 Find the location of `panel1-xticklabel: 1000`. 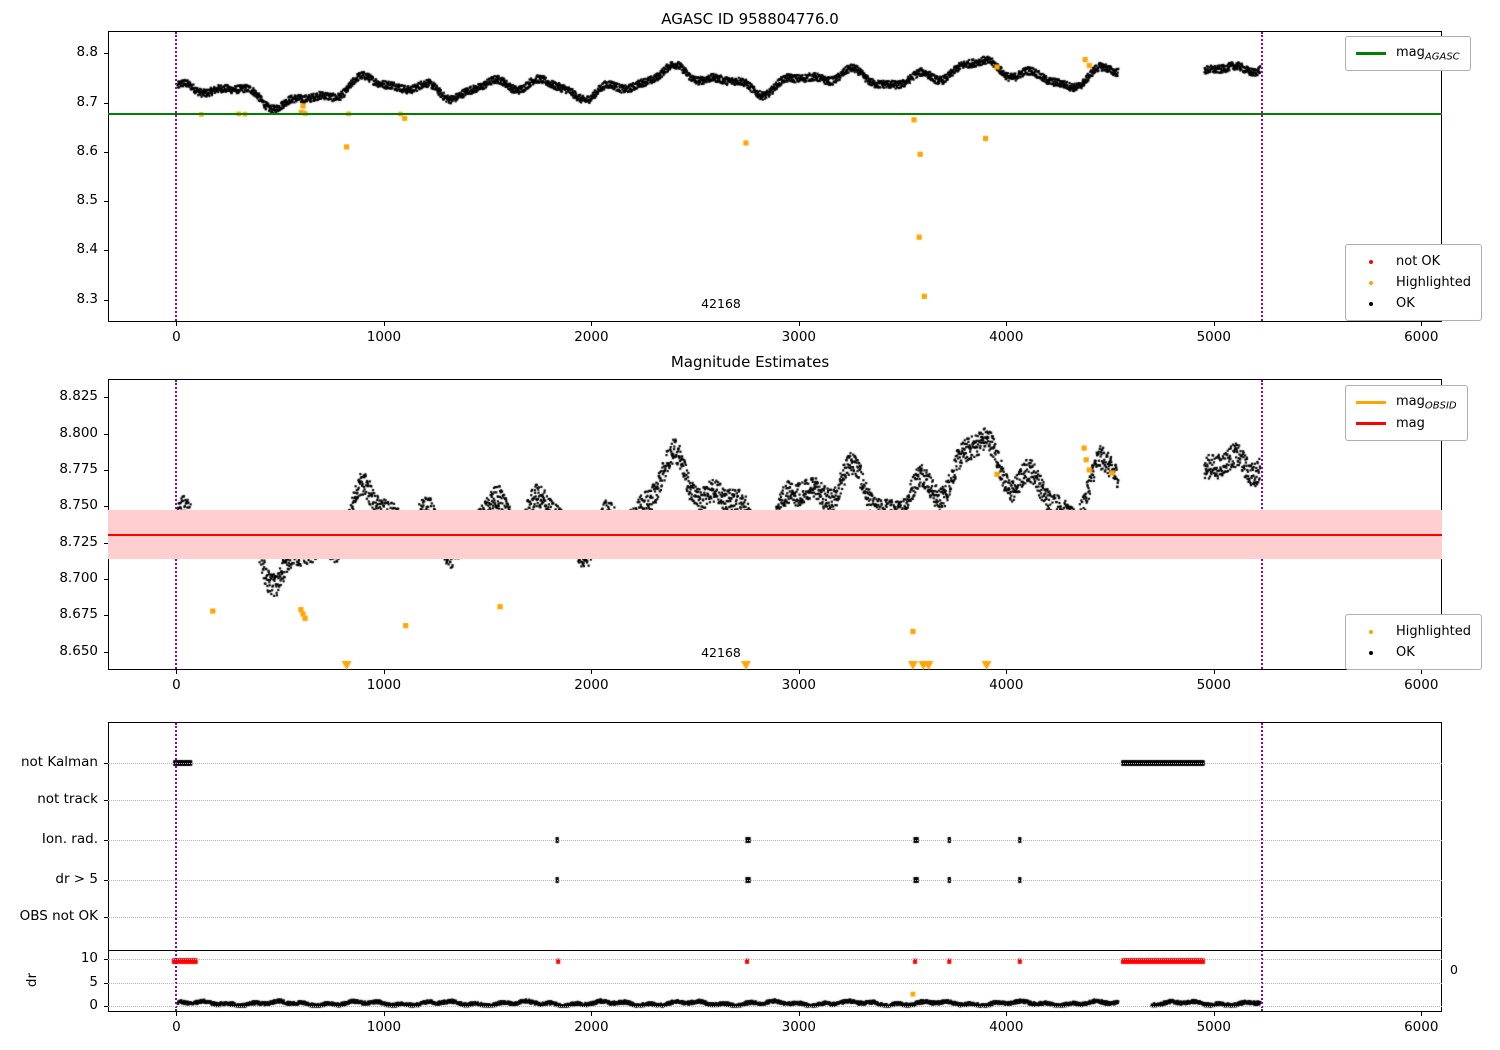

panel1-xticklabel: 1000 is located at coordinates (384, 337).